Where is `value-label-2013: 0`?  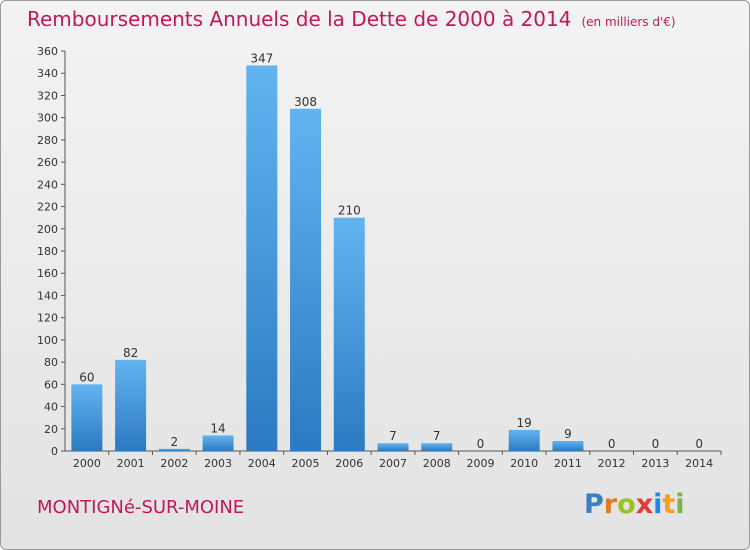 value-label-2013: 0 is located at coordinates (656, 444).